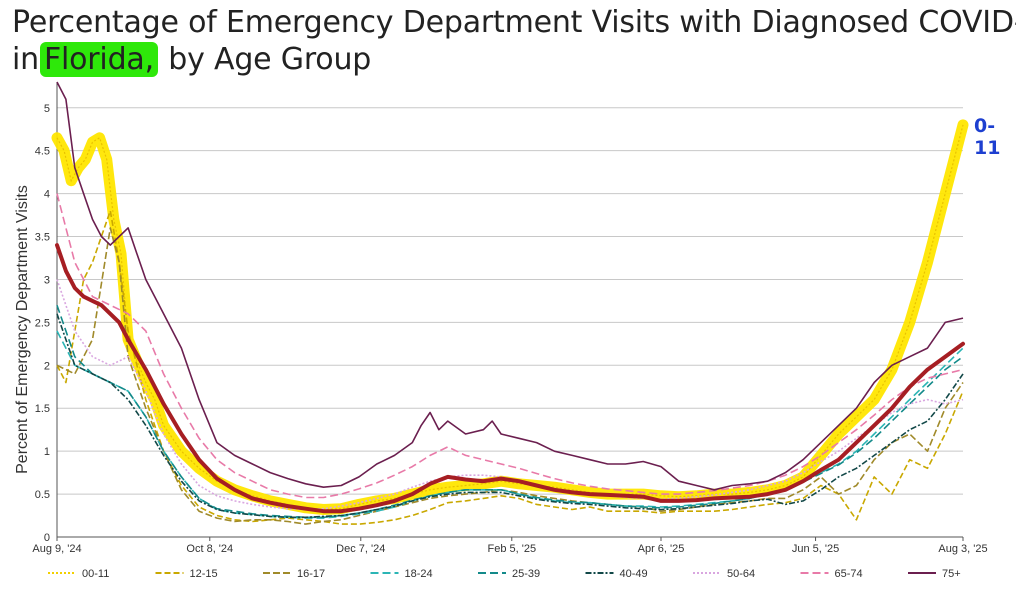 The width and height of the screenshot is (1016, 593). What do you see at coordinates (98, 59) in the screenshot?
I see `title-highlight-florida: Florida,` at bounding box center [98, 59].